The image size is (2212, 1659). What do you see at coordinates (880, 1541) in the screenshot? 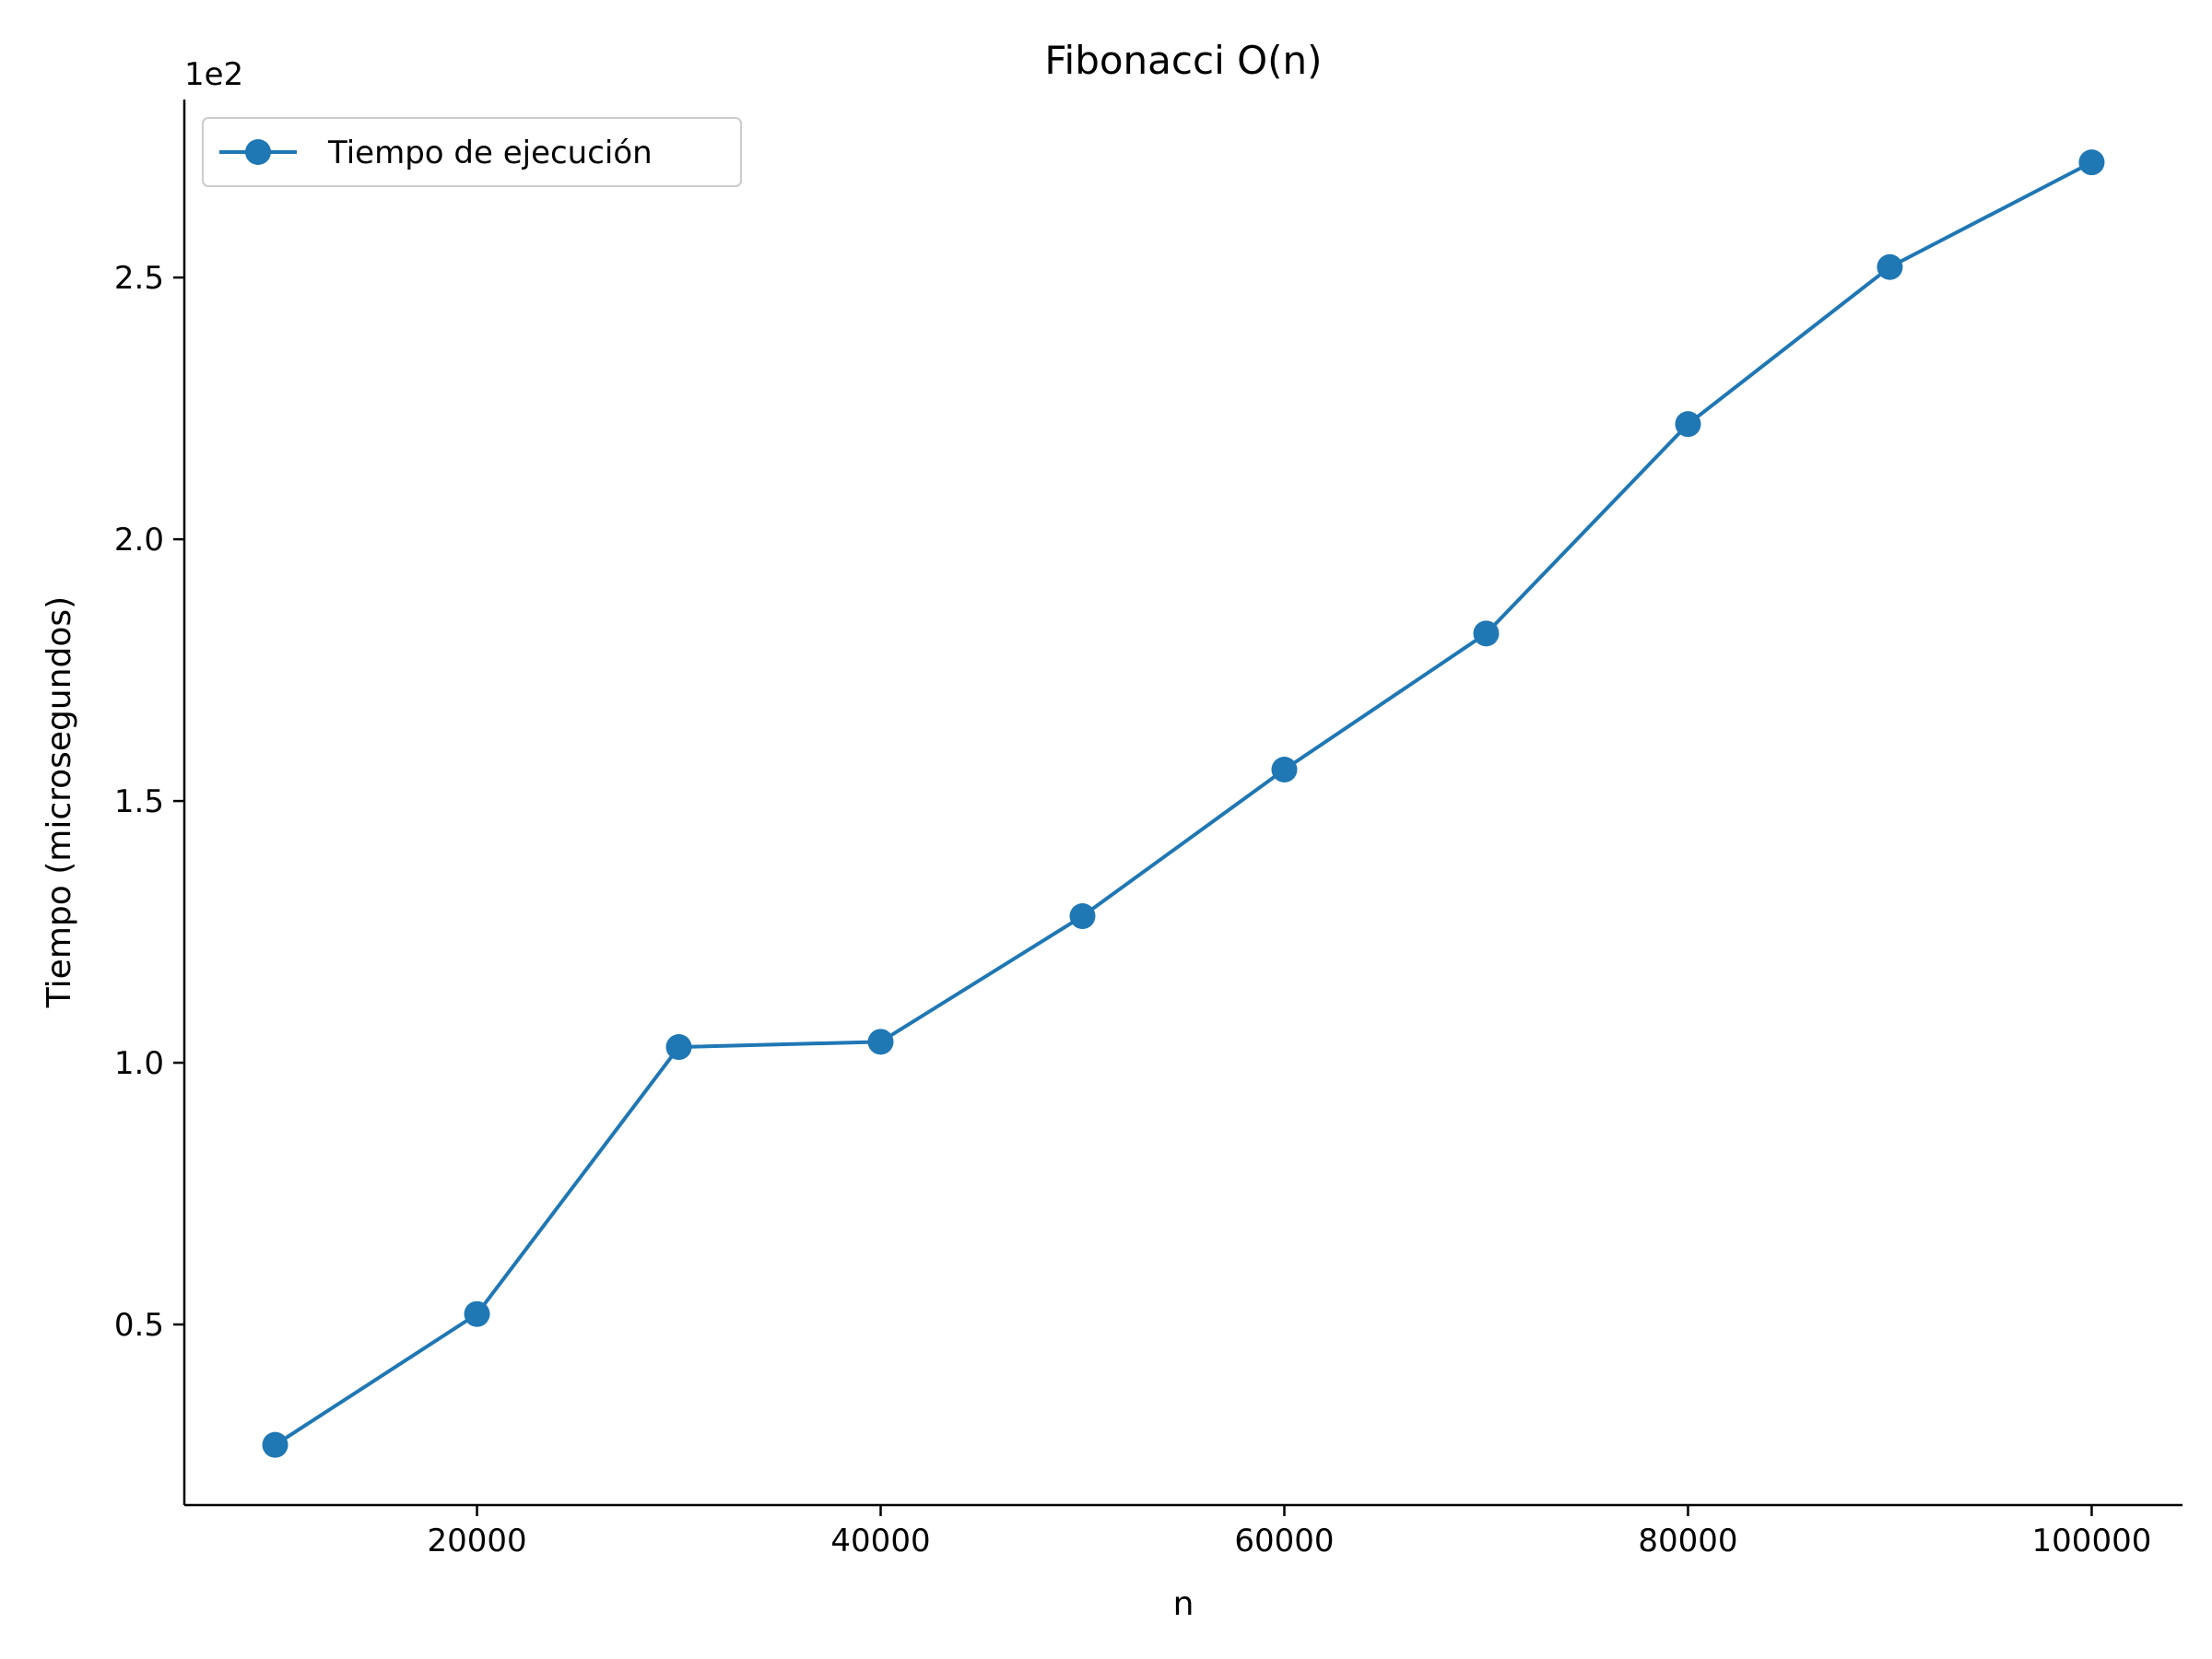
I see `x-tick-label: 40000` at bounding box center [880, 1541].